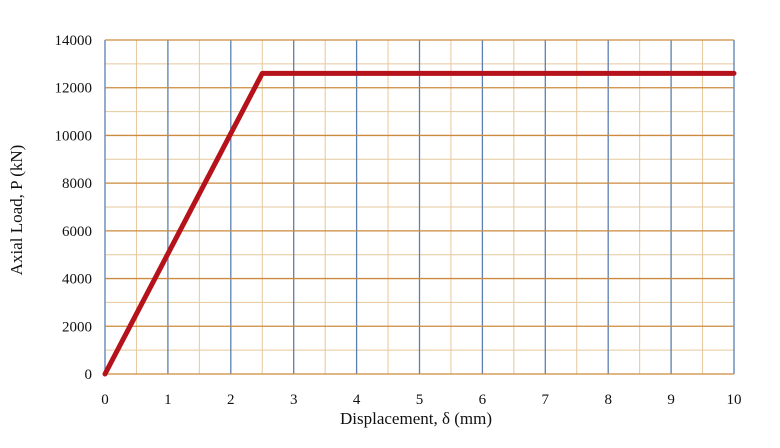  What do you see at coordinates (77, 280) in the screenshot?
I see `y-tick-label: 4000` at bounding box center [77, 280].